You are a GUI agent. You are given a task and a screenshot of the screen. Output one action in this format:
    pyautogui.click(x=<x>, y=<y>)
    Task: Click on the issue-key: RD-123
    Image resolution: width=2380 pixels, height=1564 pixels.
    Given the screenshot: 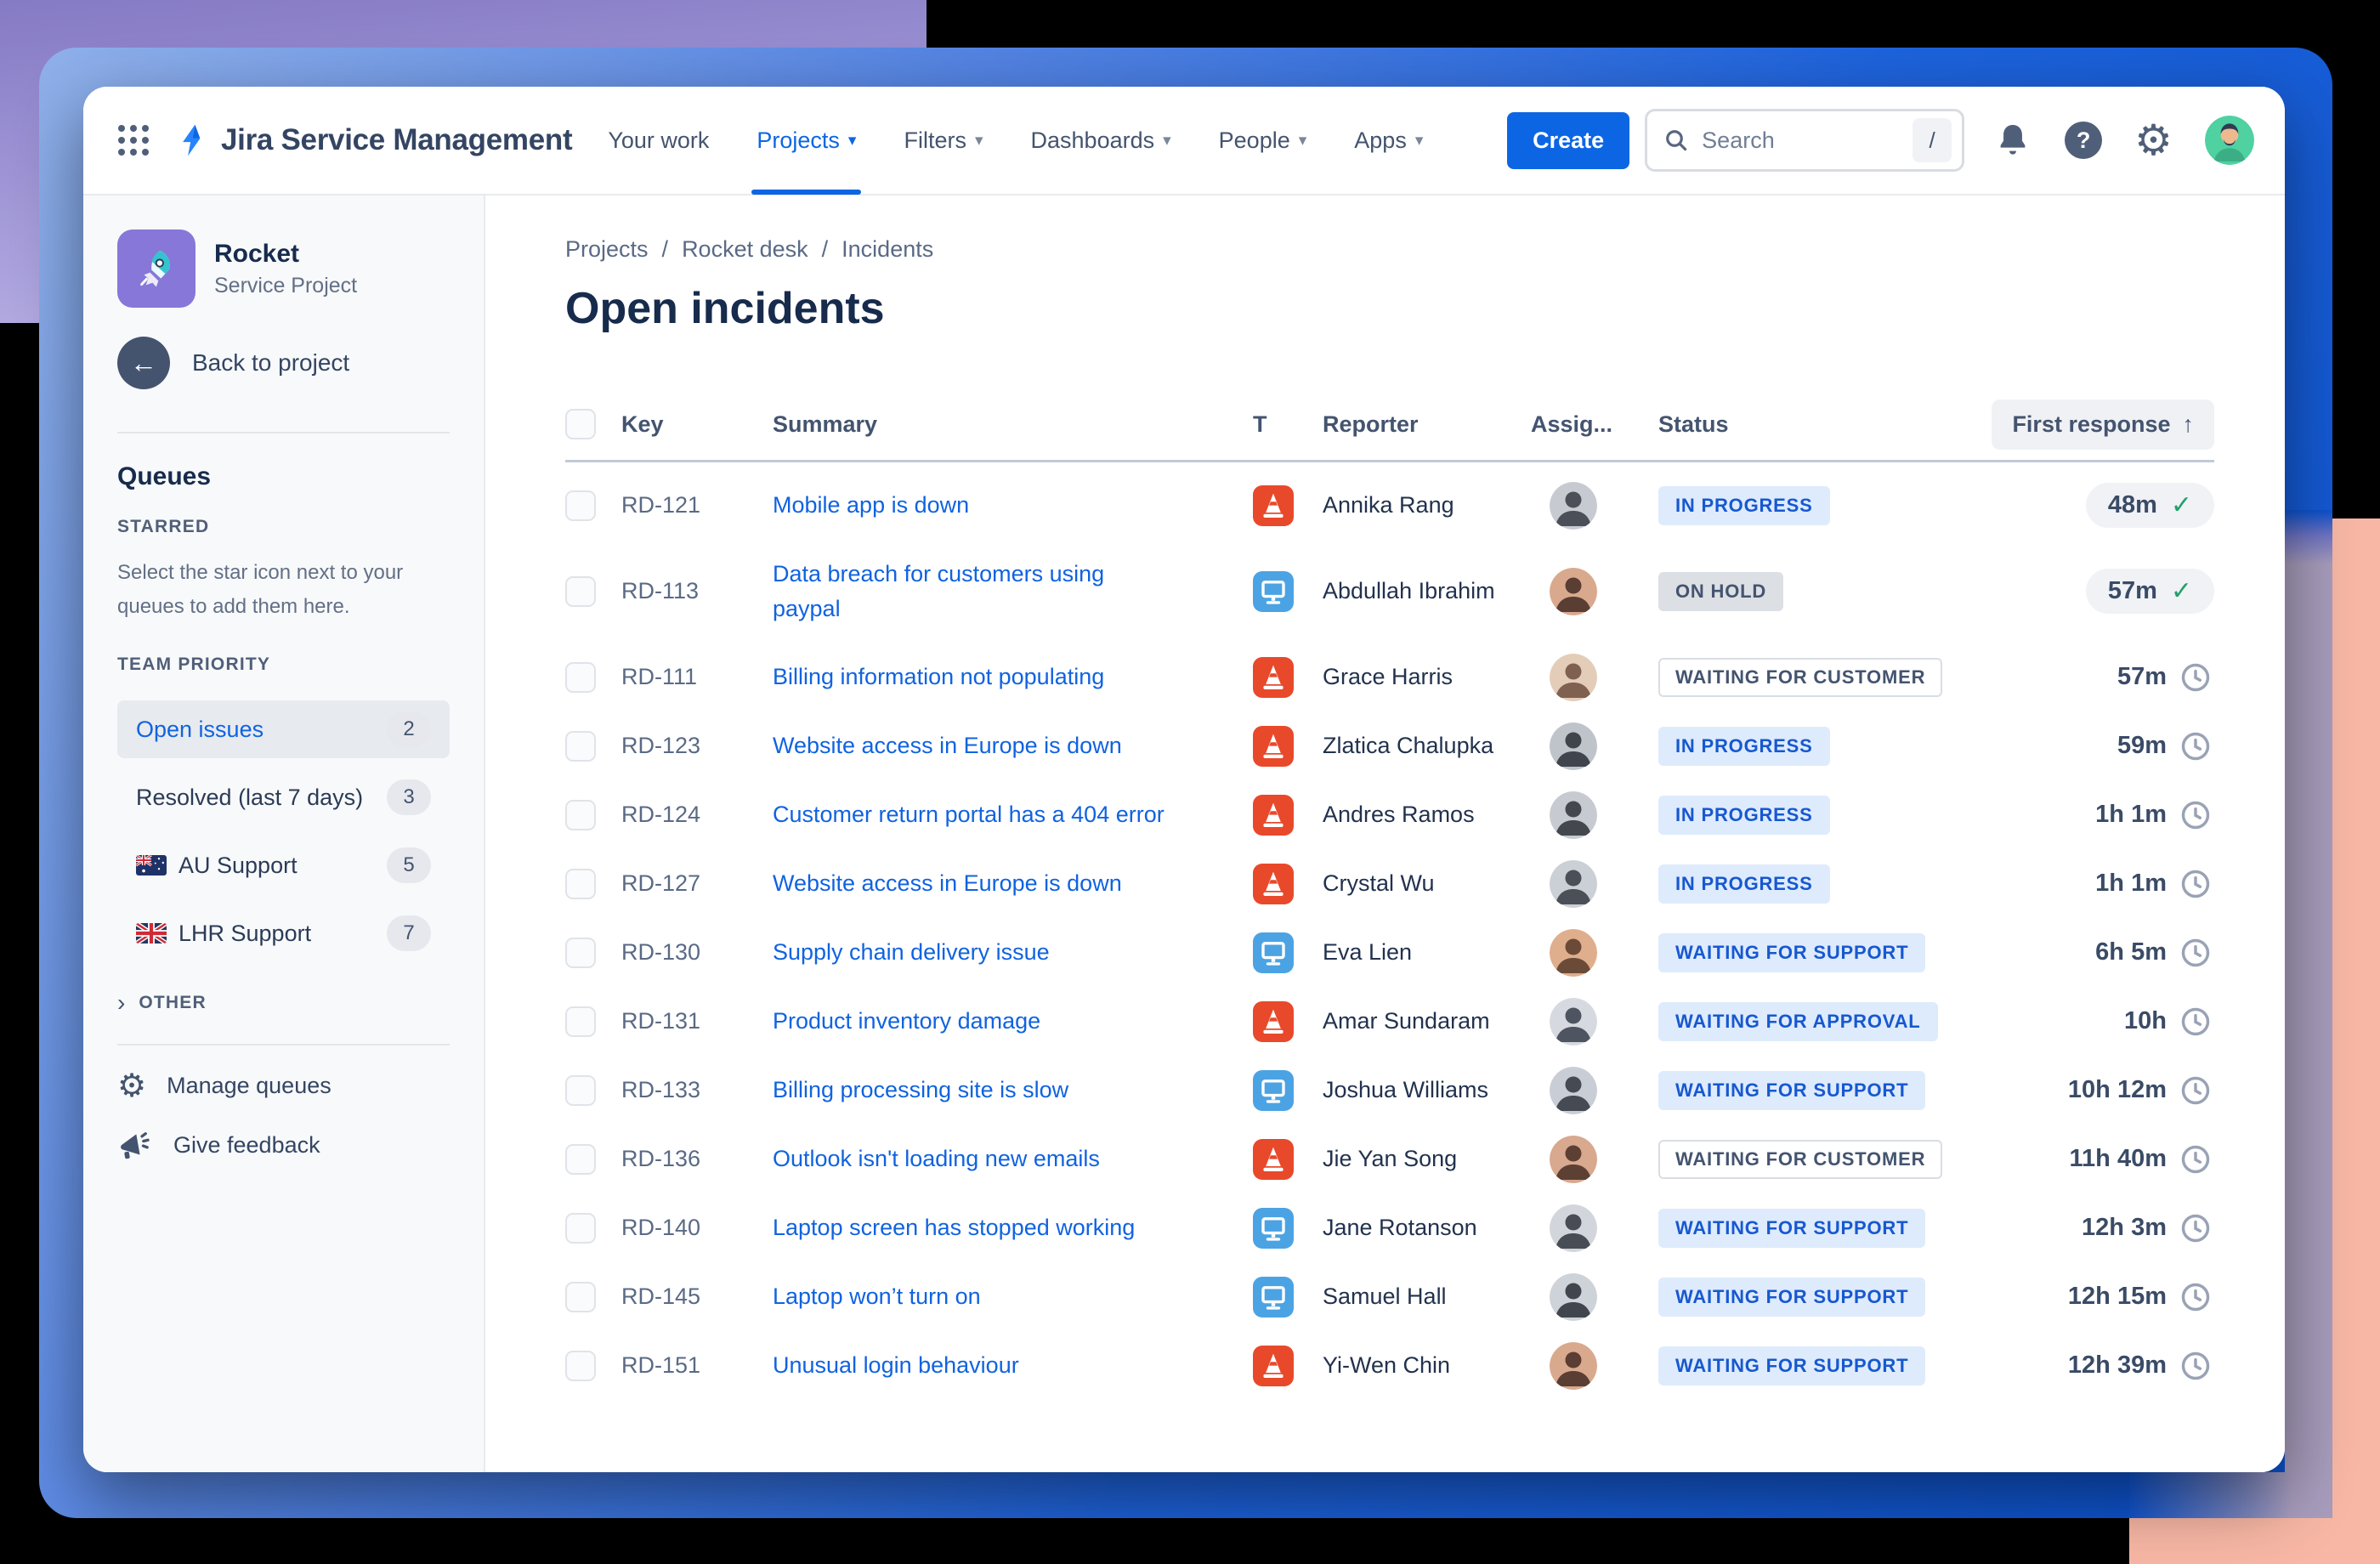 What is the action you would take?
    pyautogui.click(x=661, y=745)
    